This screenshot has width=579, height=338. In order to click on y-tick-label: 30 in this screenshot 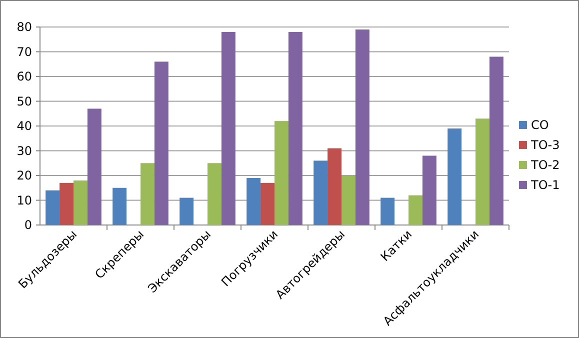, I will do `click(24, 151)`.